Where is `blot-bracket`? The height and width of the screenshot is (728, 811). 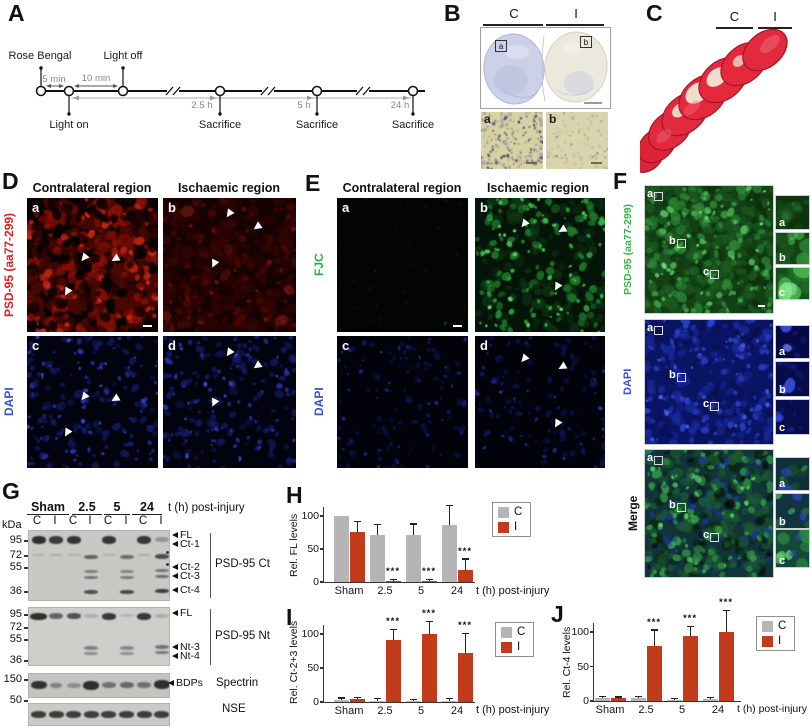 blot-bracket is located at coordinates (210, 637).